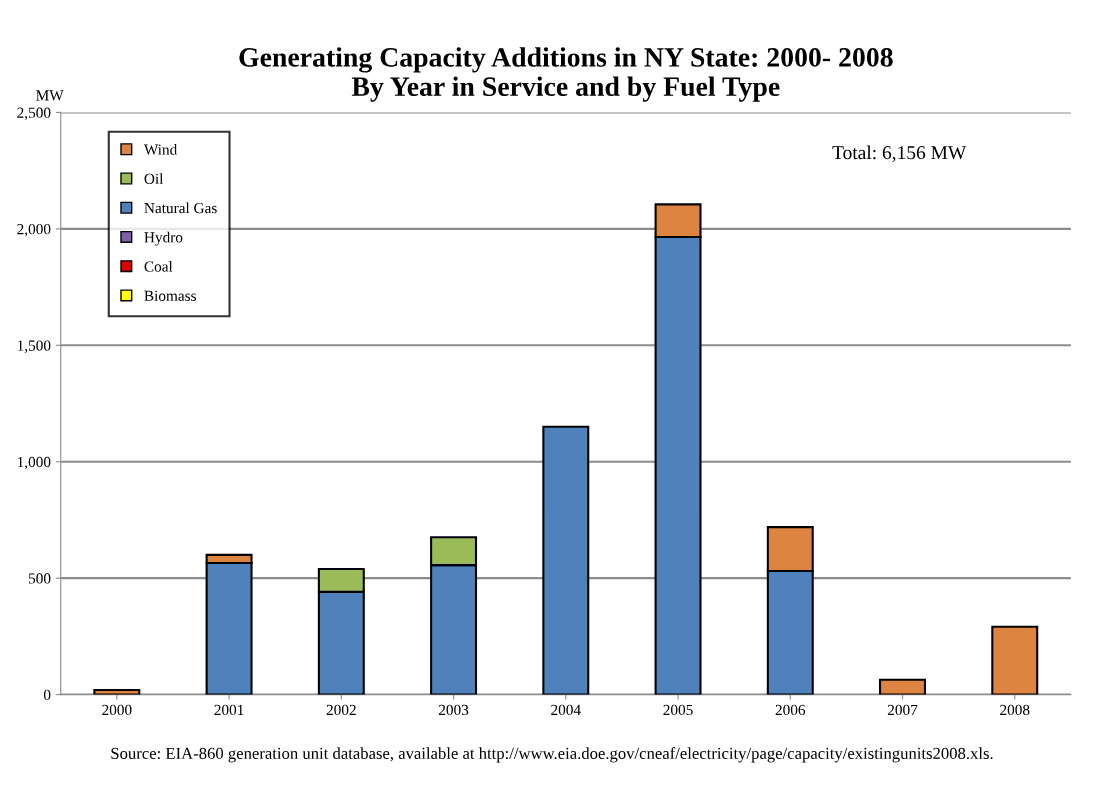 The height and width of the screenshot is (803, 1104). Describe the element at coordinates (34, 463) in the screenshot. I see `y-tick-label: 1,000` at that location.